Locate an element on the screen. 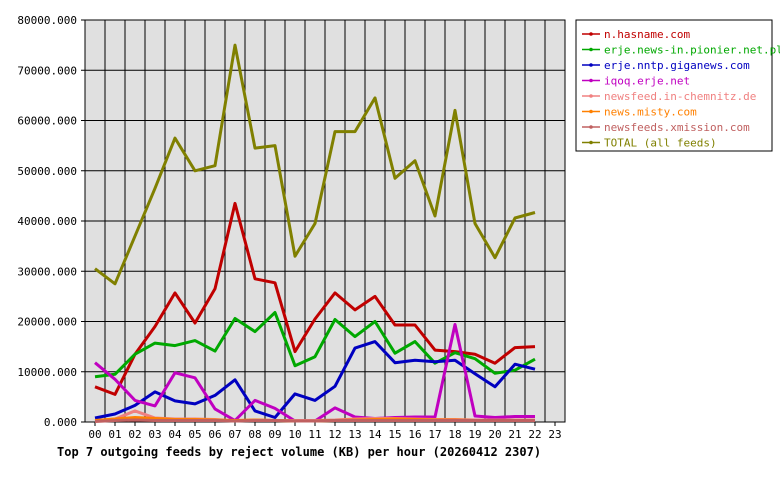  x-tick-label: 20 is located at coordinates (494, 434).